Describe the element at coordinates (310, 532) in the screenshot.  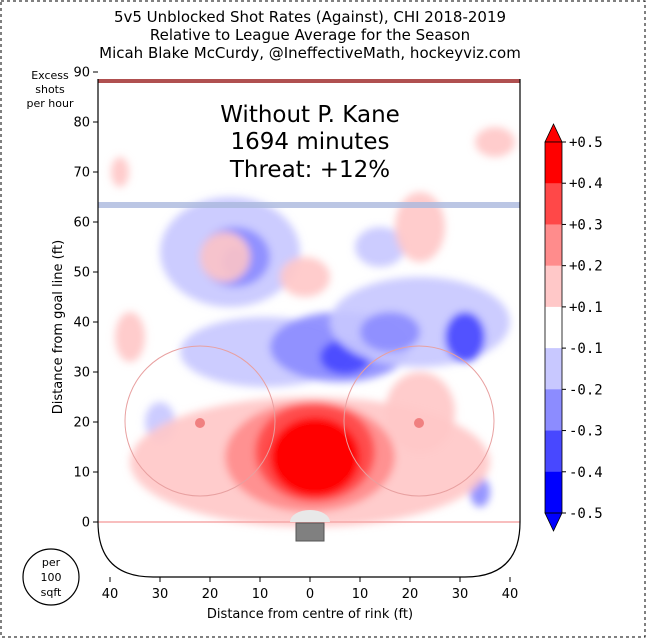
I see `goal-net` at that location.